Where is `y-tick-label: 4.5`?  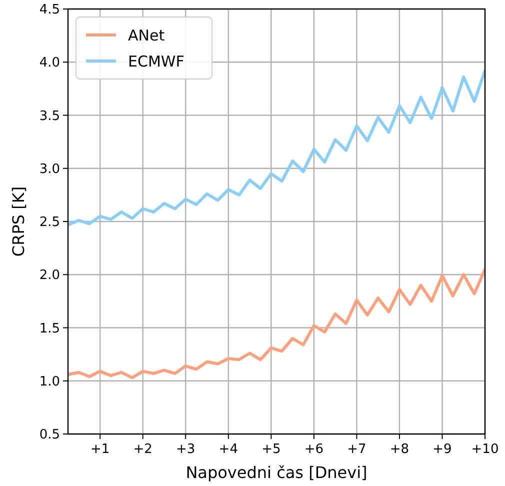 y-tick-label: 4.5 is located at coordinates (49, 10).